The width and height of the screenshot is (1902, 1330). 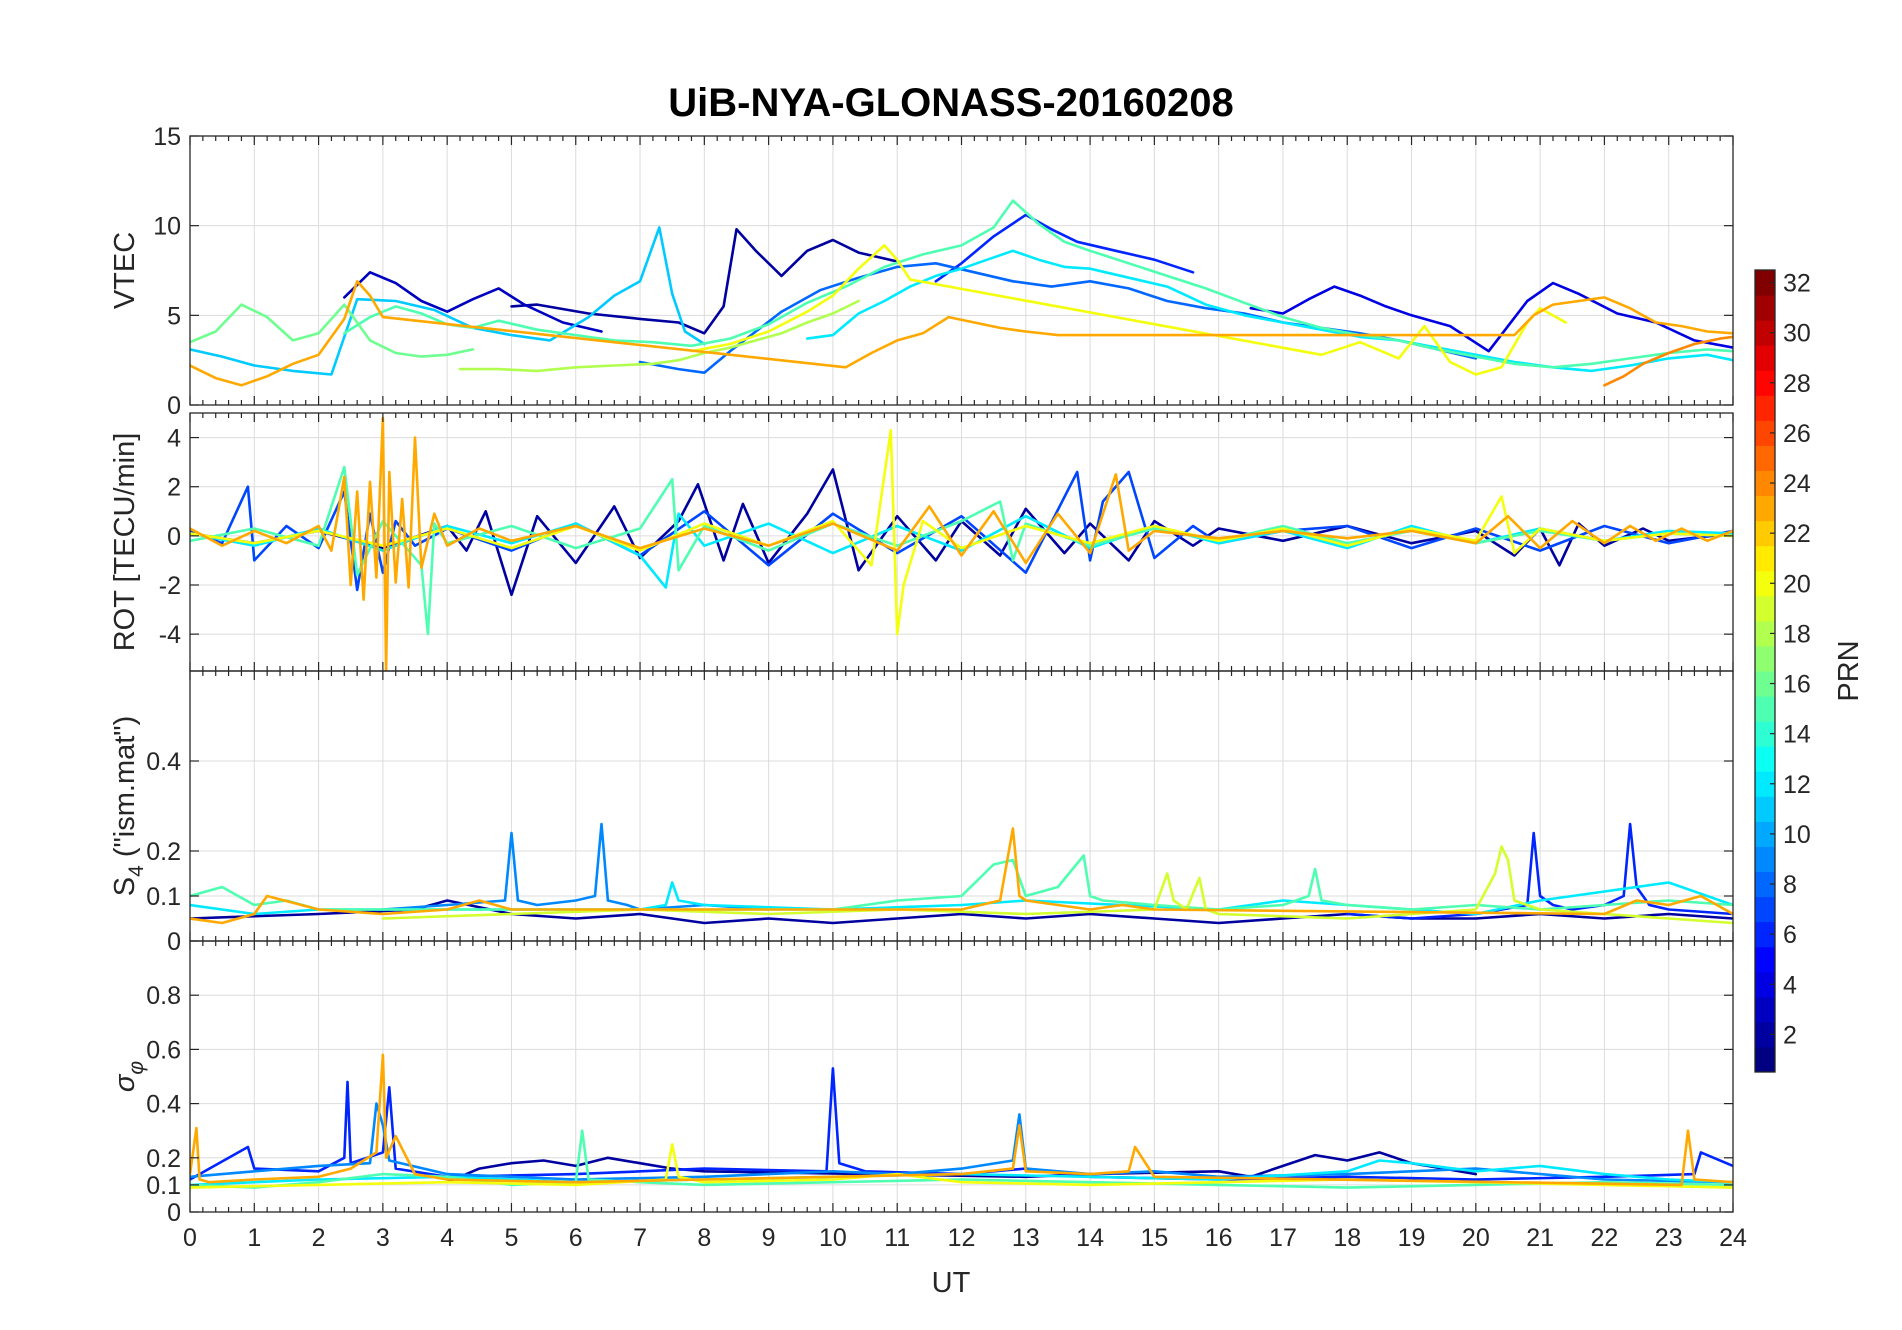 What do you see at coordinates (1540, 1238) in the screenshot?
I see `x-tick-label: 21` at bounding box center [1540, 1238].